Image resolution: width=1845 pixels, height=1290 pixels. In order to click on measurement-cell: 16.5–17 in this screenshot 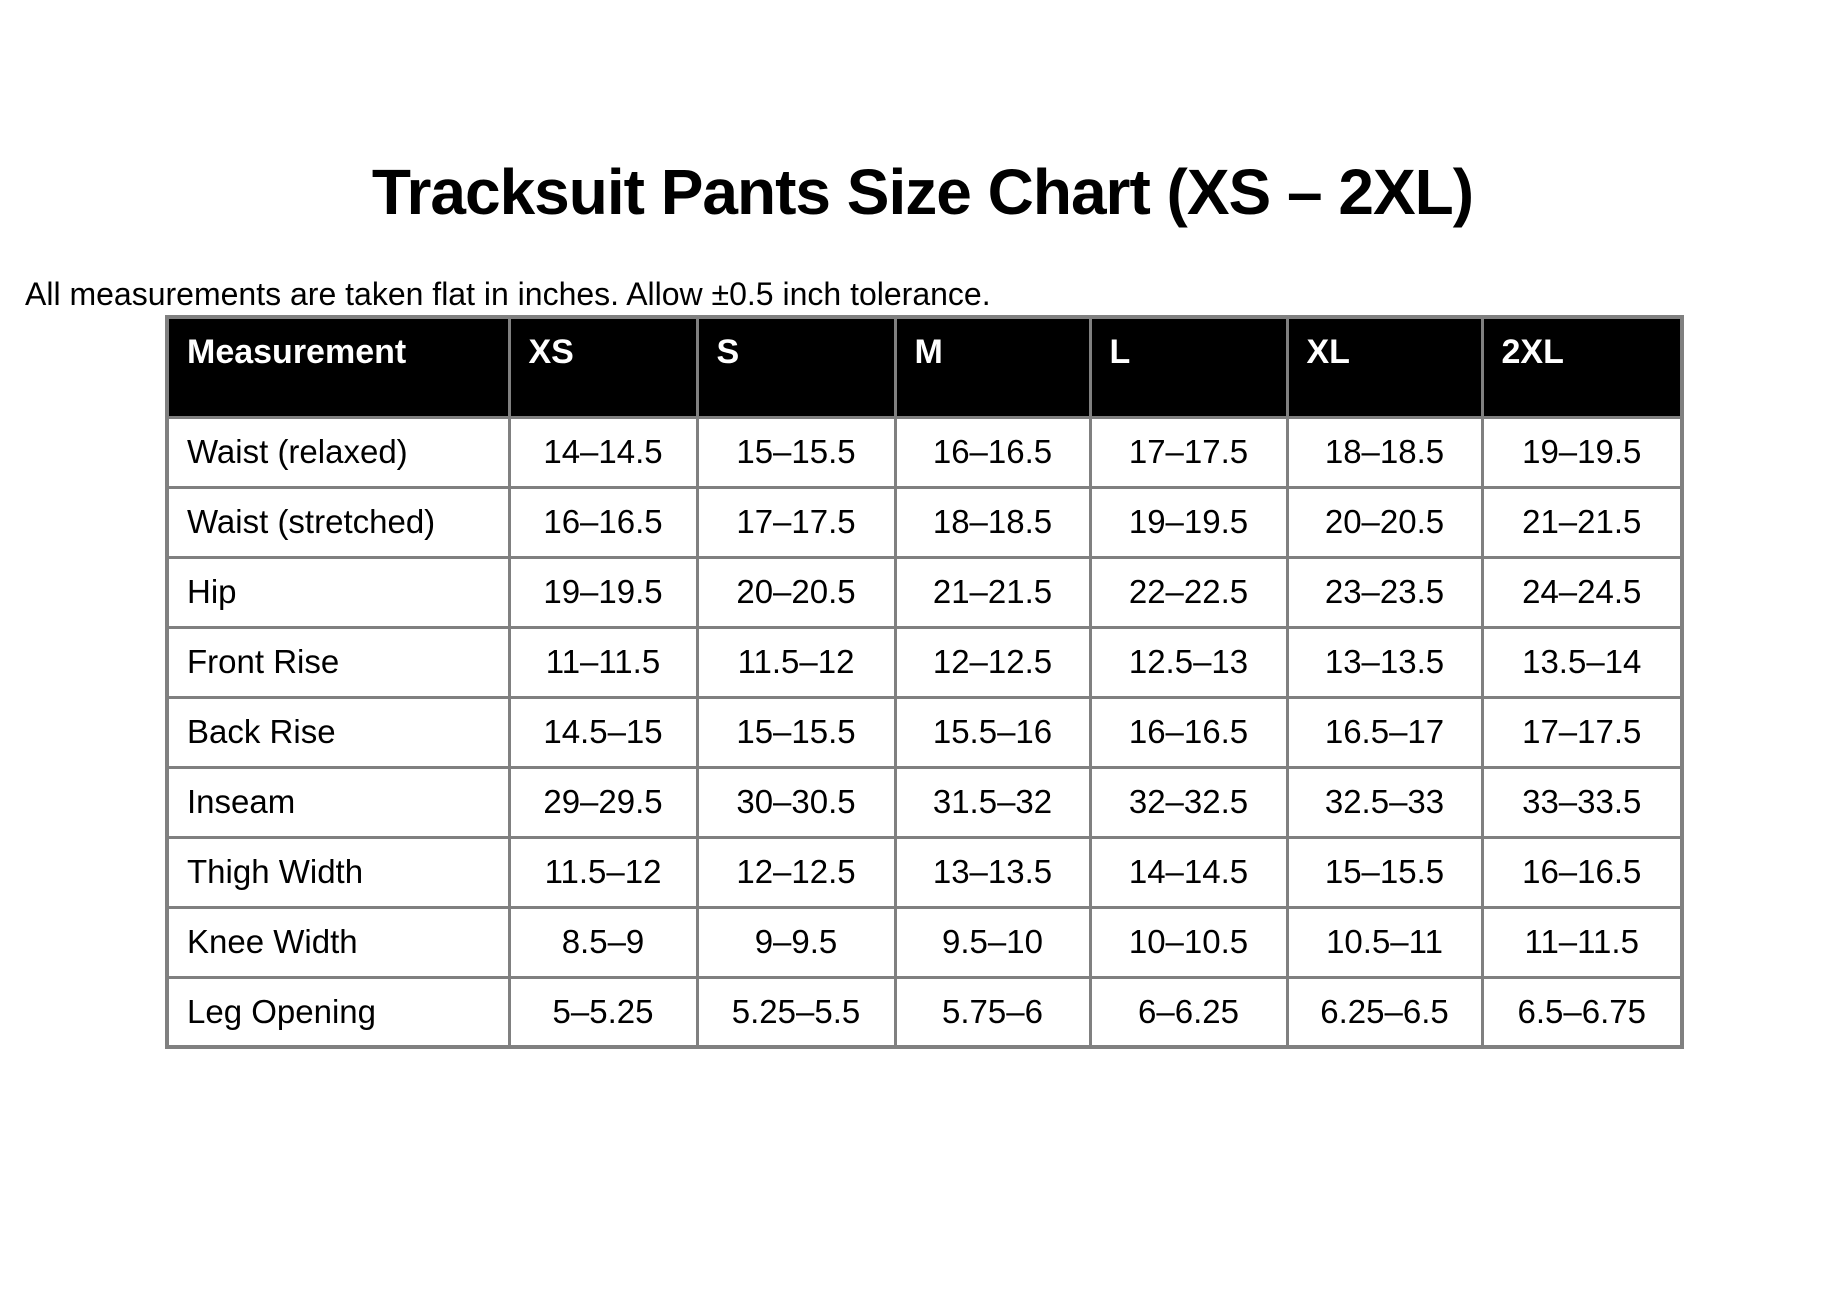, I will do `click(1384, 732)`.